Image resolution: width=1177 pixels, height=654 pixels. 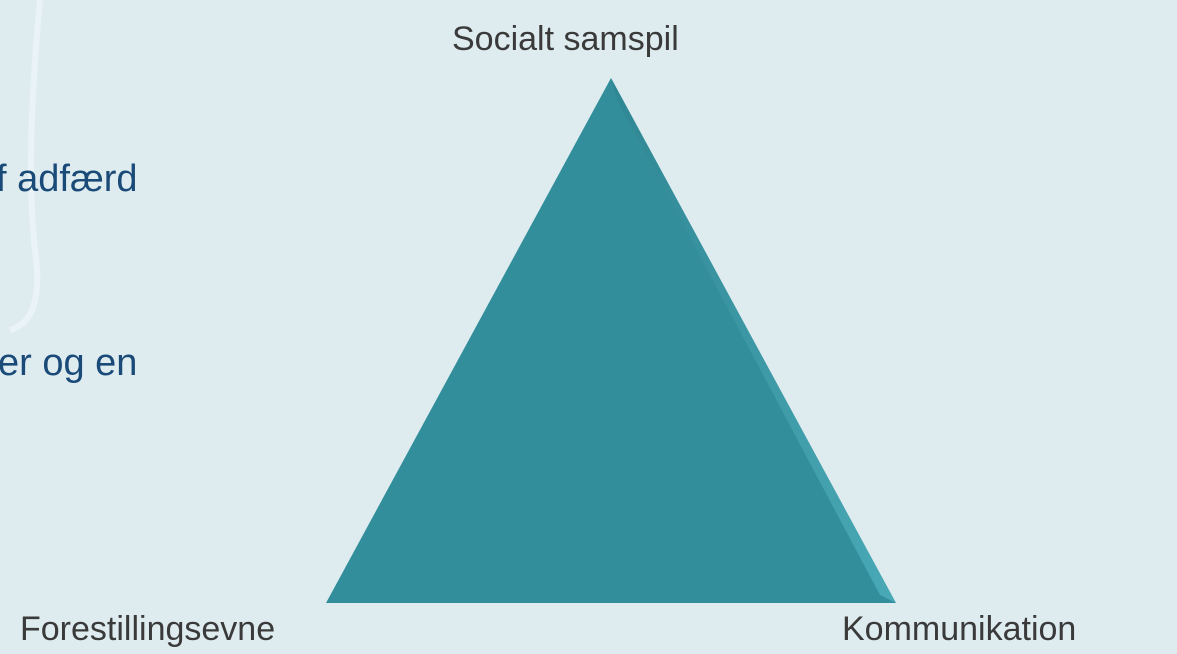 I want to click on node-label: Kommunikation, so click(x=959, y=629).